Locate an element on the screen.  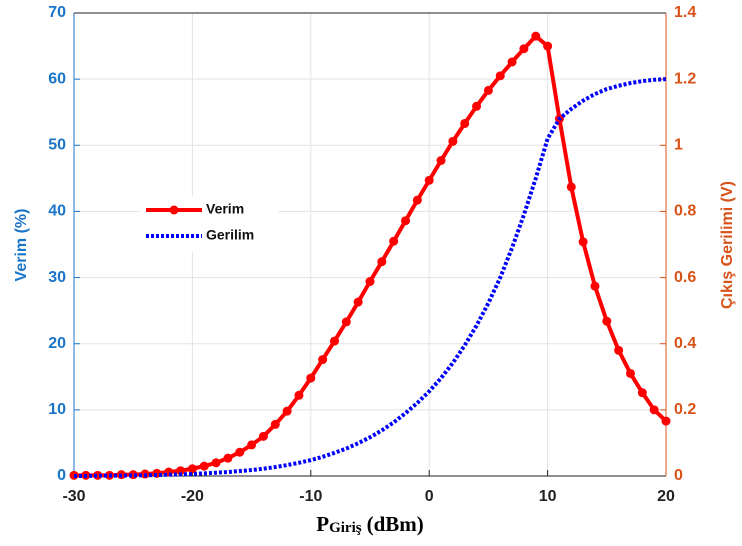
x-tick-label: 20 is located at coordinates (666, 496).